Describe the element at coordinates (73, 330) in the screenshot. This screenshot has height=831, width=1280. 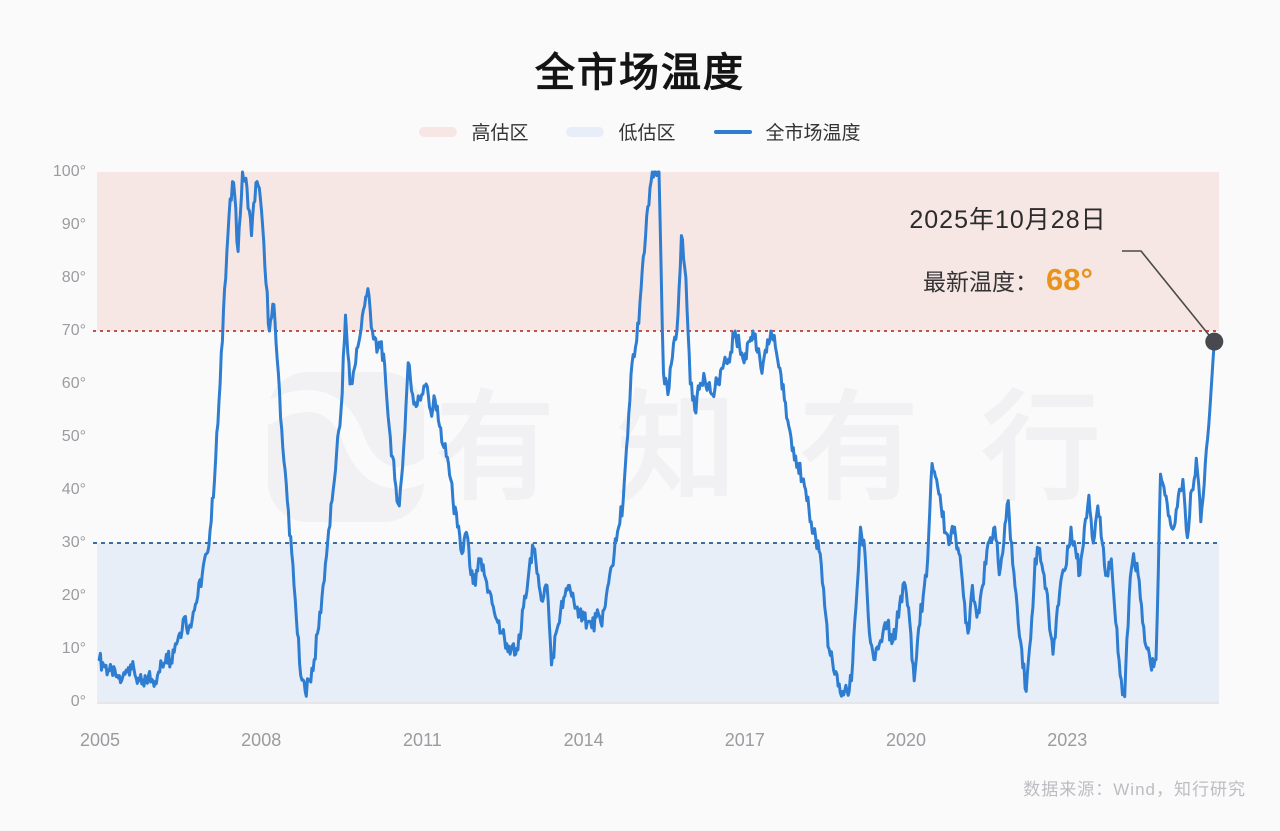
I see `y-tick-label: 70°` at that location.